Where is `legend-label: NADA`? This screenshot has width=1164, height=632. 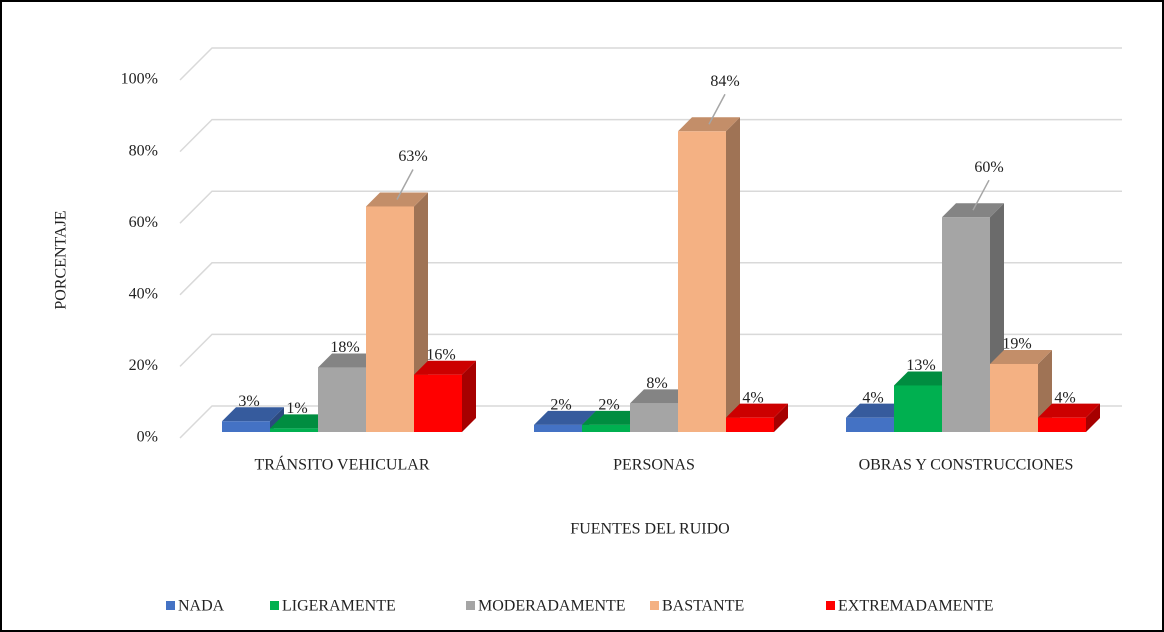 legend-label: NADA is located at coordinates (201, 606).